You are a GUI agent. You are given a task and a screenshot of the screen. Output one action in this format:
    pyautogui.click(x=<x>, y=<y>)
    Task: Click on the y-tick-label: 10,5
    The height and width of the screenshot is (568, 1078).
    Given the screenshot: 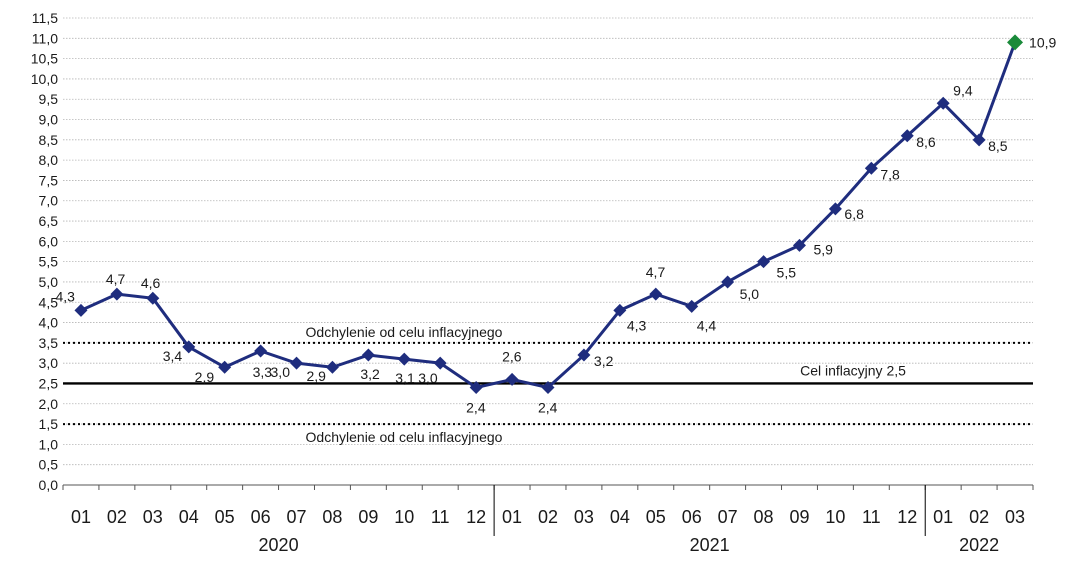 What is the action you would take?
    pyautogui.click(x=44, y=59)
    